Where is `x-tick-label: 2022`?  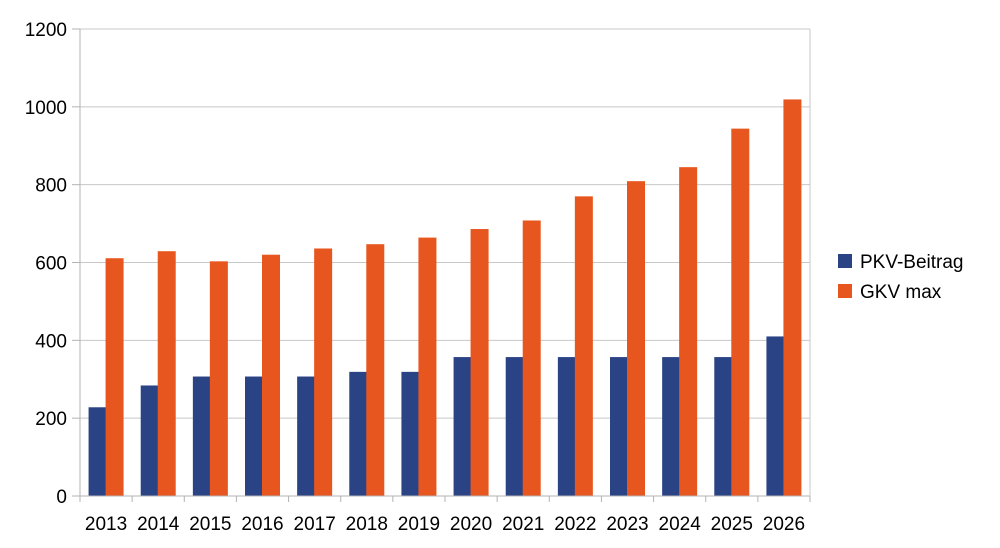 x-tick-label: 2022 is located at coordinates (575, 524).